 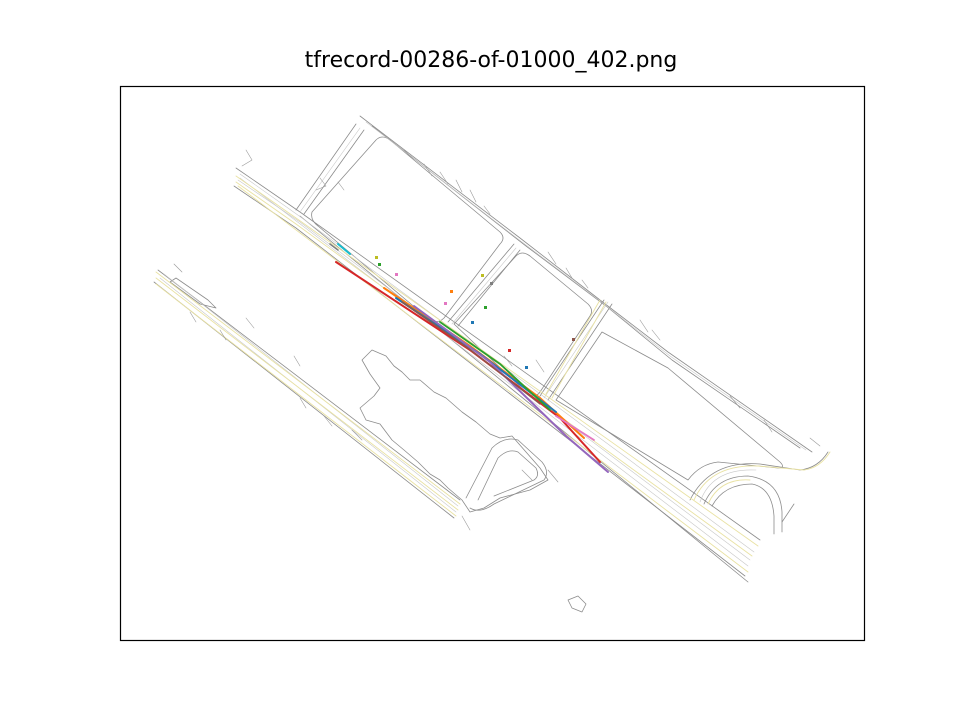 I want to click on ramp-outer, so click(x=759, y=476).